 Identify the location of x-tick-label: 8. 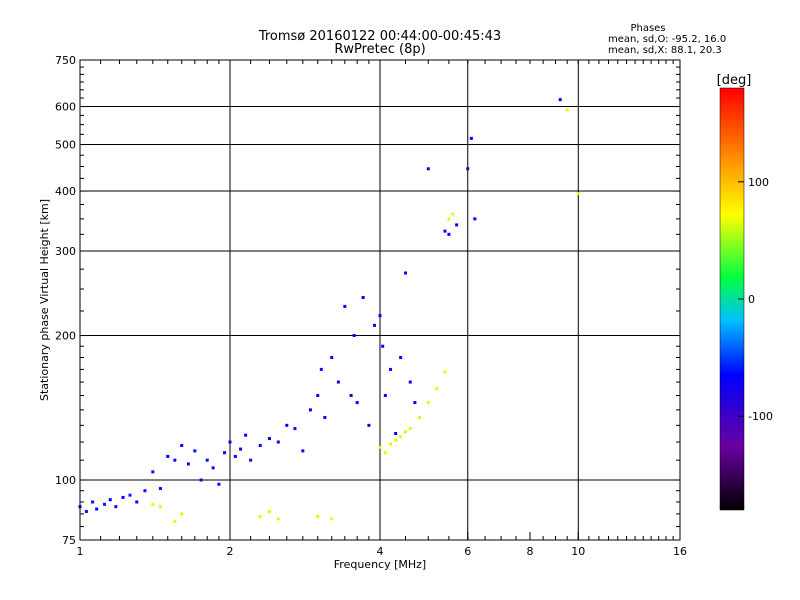
(530, 551).